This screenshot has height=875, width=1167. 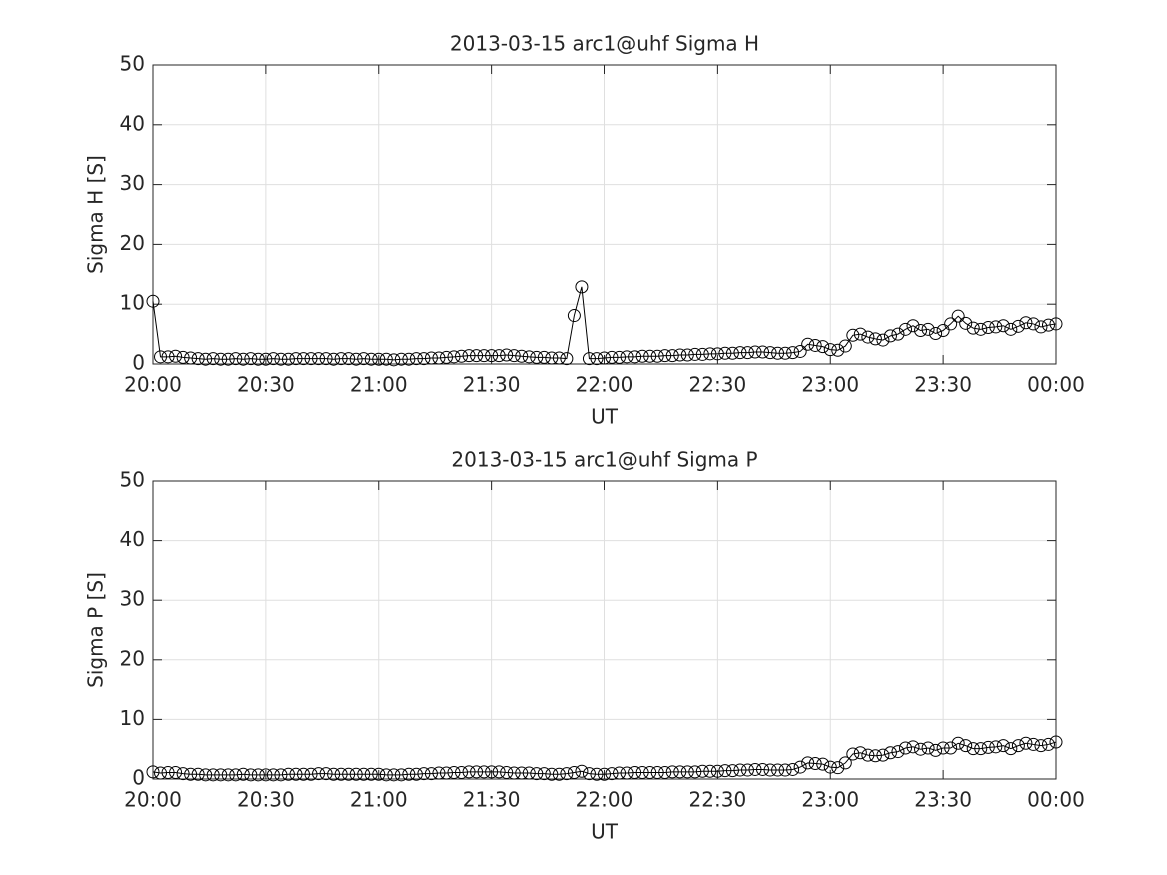 I want to click on chart-title: 2013-03-15 arc1@uhf Sigma H, so click(x=604, y=44).